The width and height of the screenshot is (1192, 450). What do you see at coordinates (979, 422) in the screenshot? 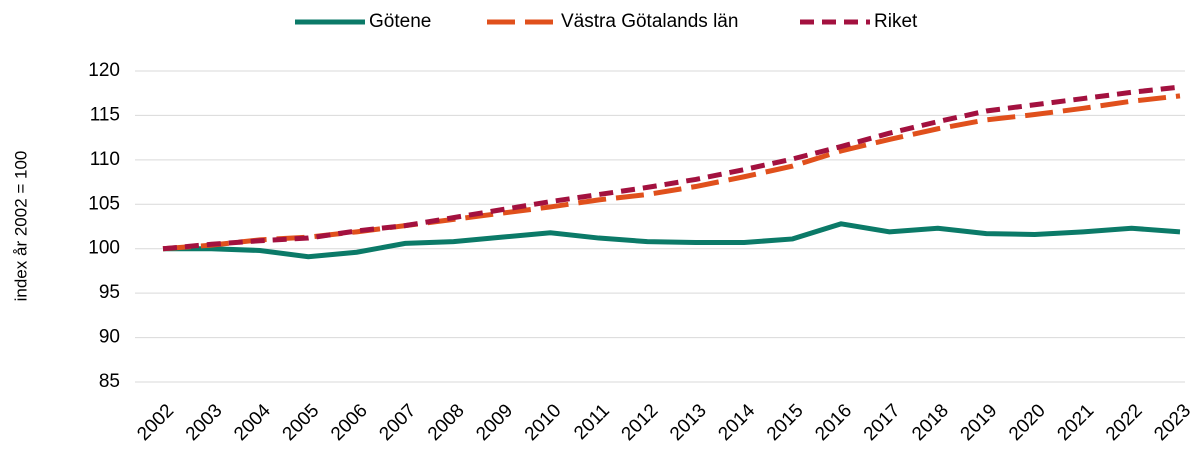
I see `x-tick-label: 2019` at bounding box center [979, 422].